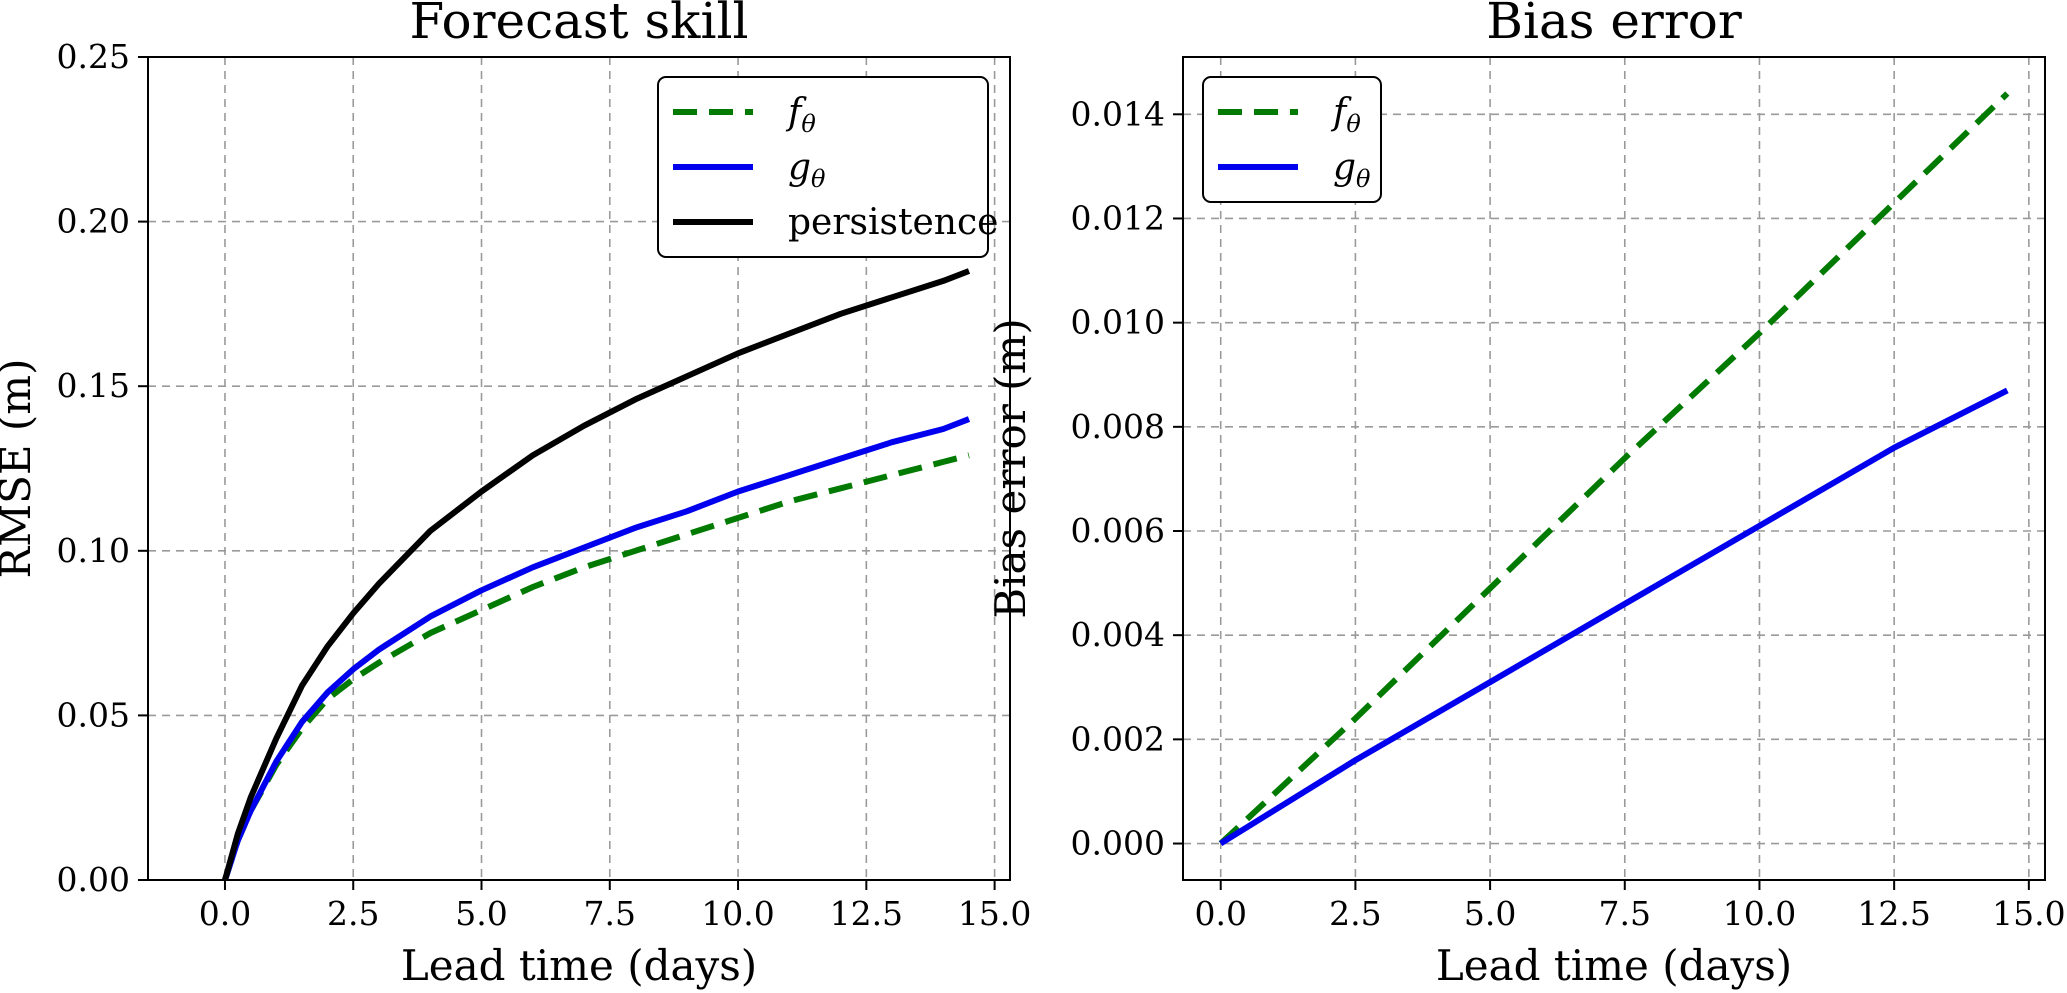  I want to click on bias-error-xtick-label: 7.5, so click(1625, 913).